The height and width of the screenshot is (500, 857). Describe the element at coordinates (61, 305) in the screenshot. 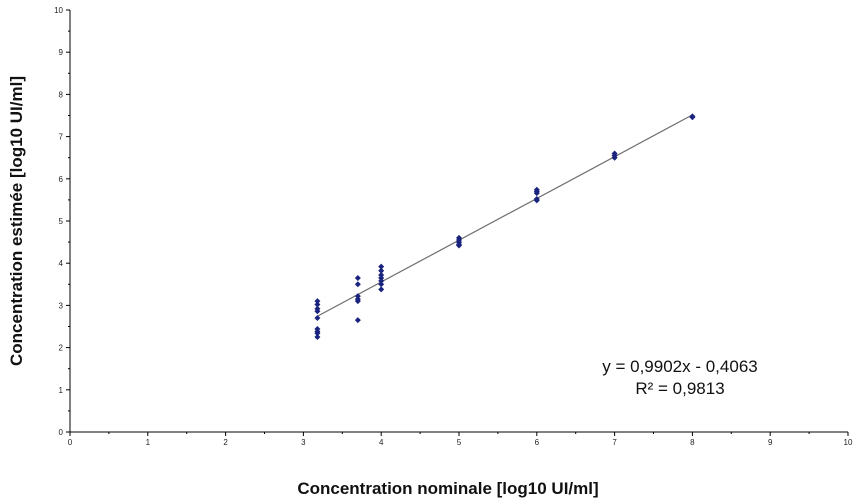

I see `y-tick-label: 3` at that location.